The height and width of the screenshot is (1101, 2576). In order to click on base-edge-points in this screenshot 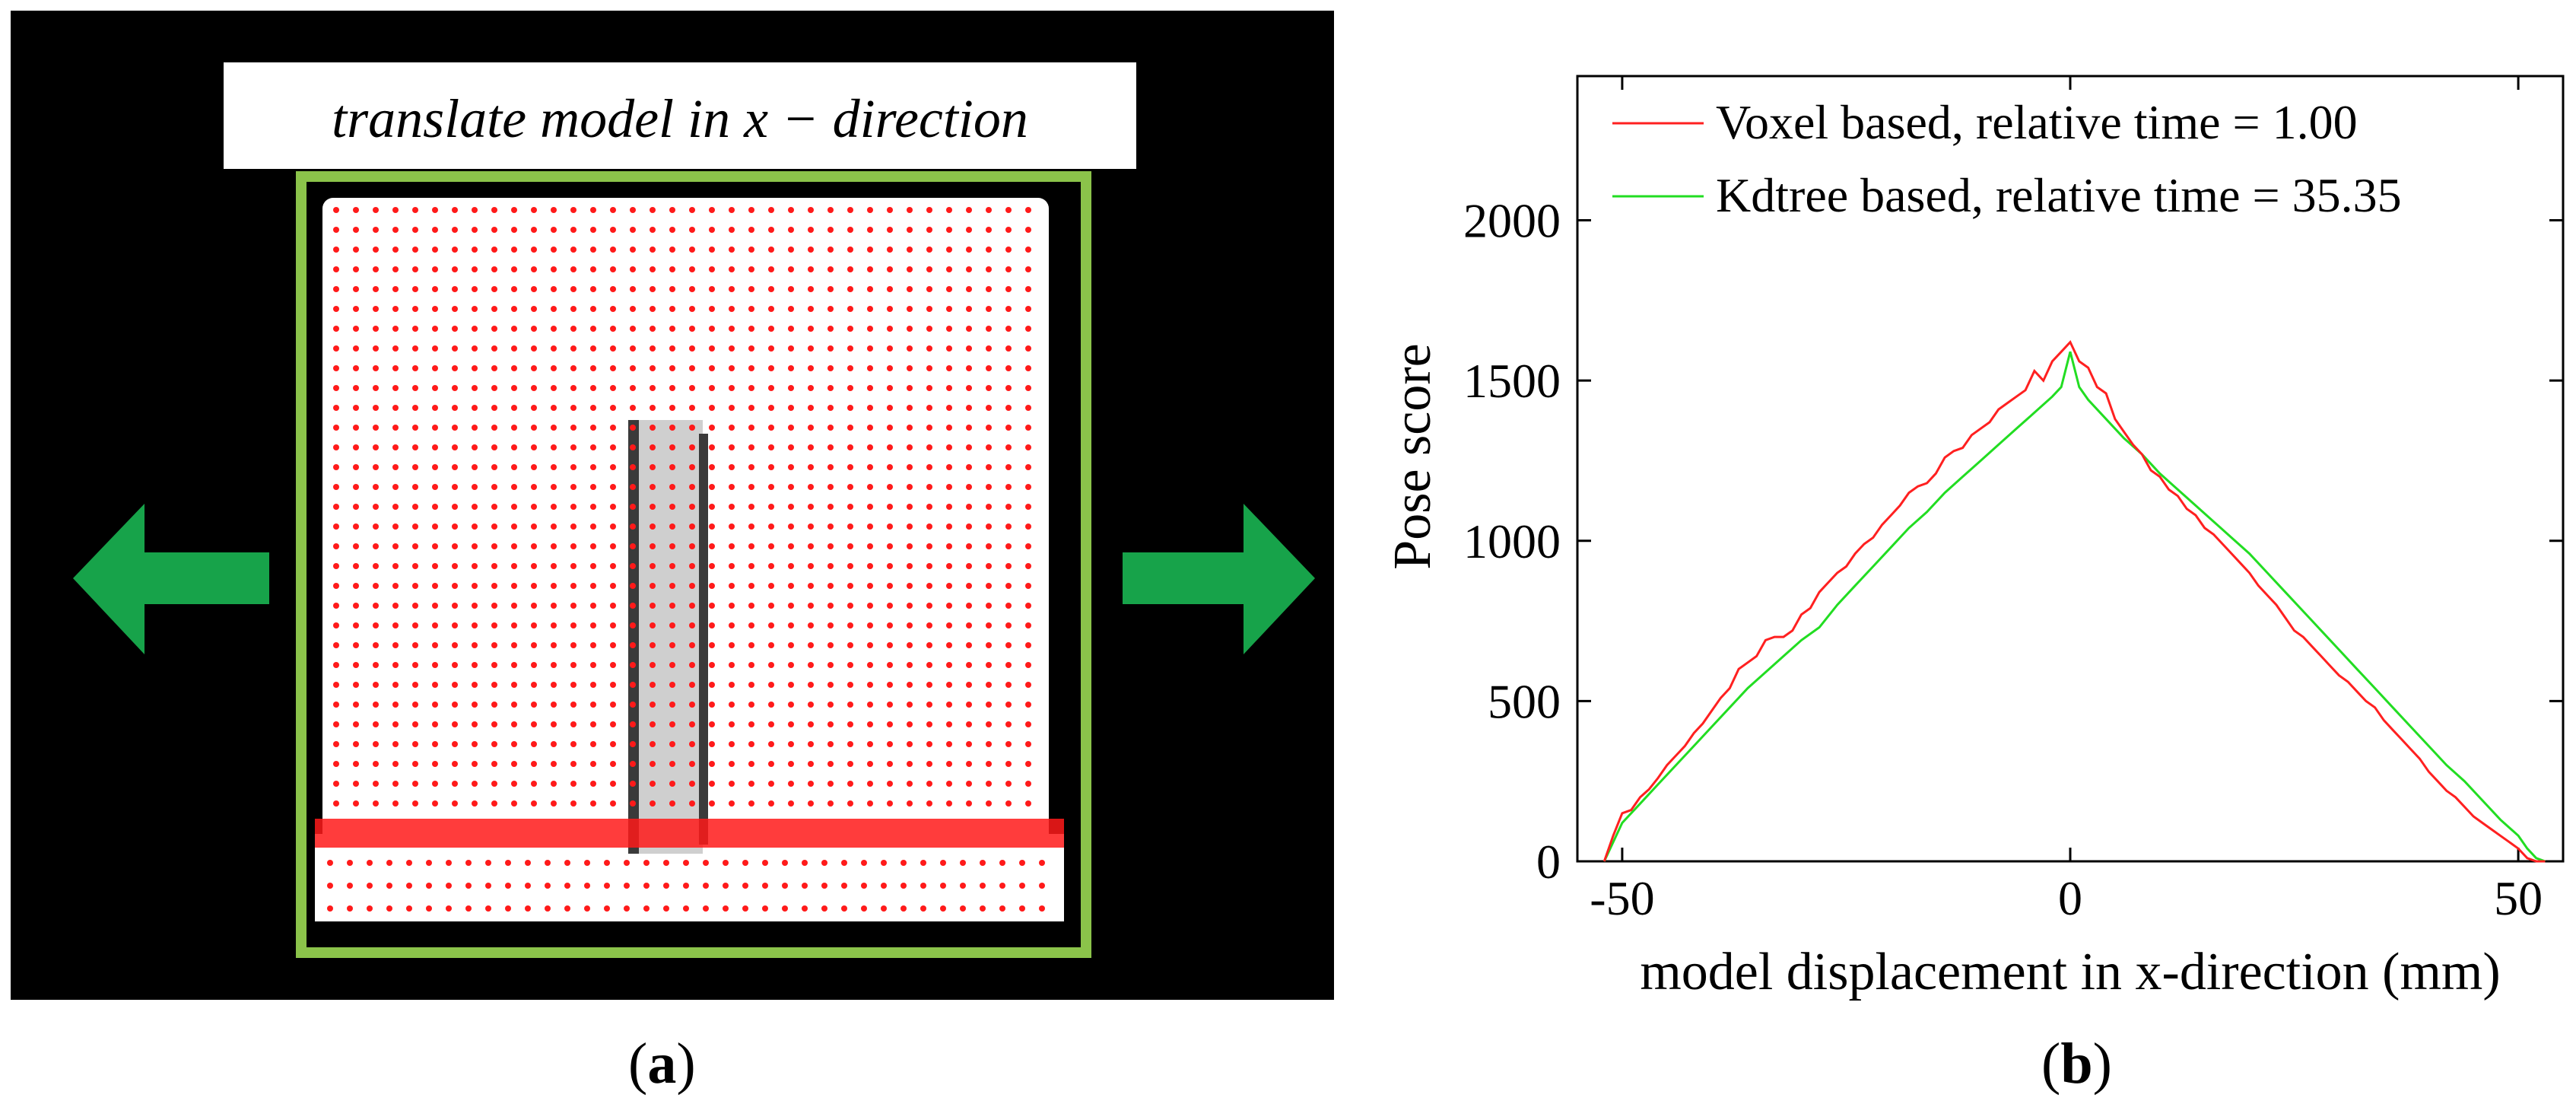, I will do `click(689, 833)`.